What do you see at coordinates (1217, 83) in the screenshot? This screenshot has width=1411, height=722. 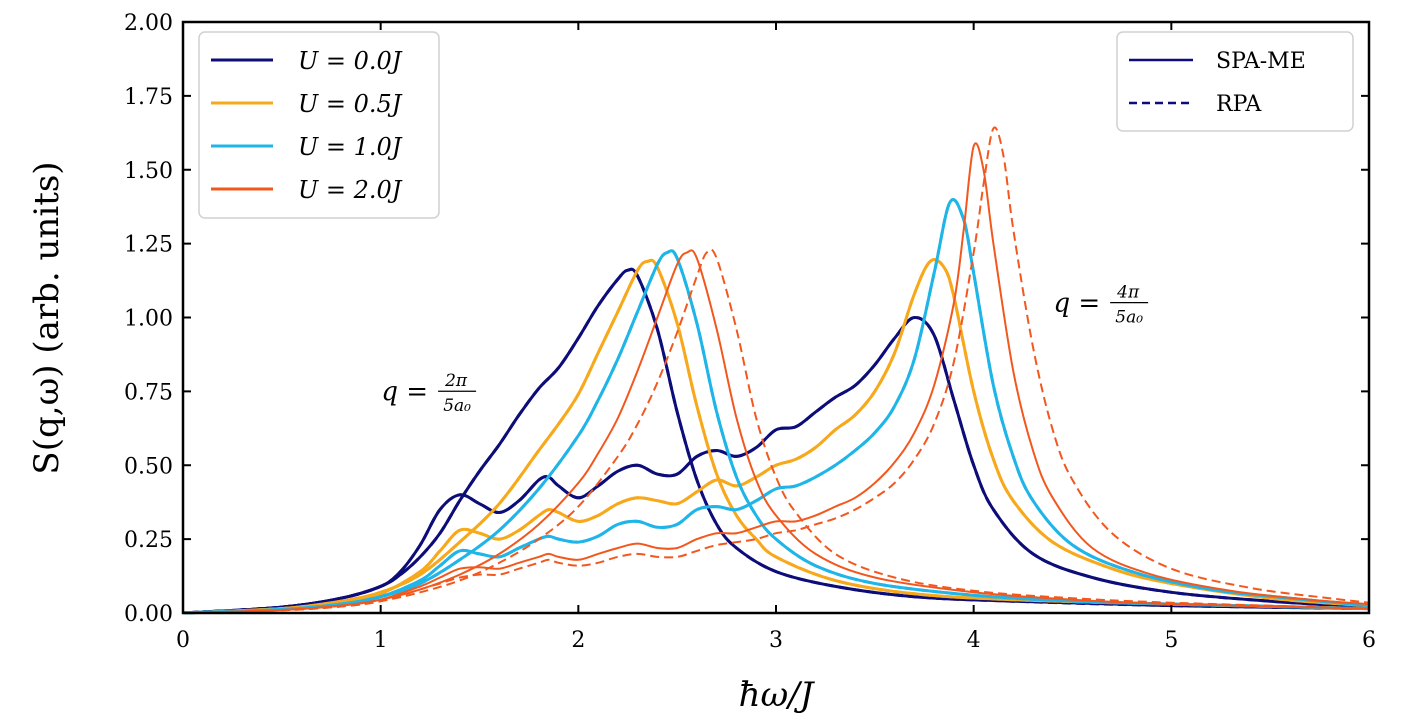 I see `legend-style-entries: SPA-ME RPA` at bounding box center [1217, 83].